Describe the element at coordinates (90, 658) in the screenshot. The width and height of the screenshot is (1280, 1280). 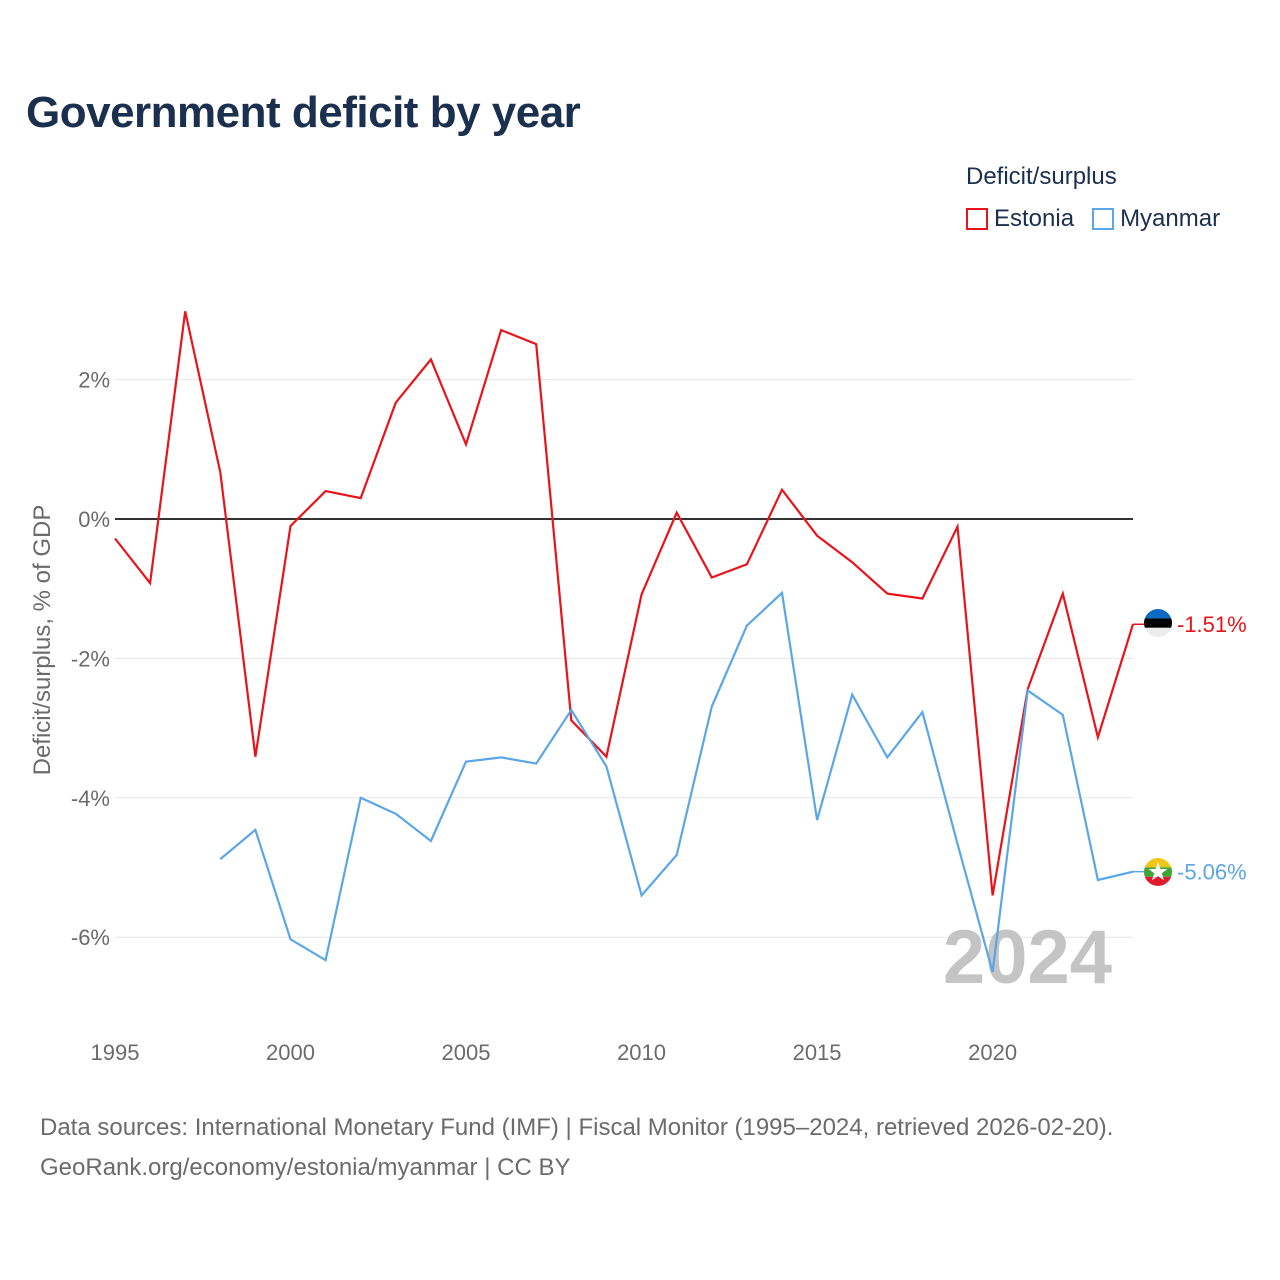
I see `y-tick-label: -2%` at that location.